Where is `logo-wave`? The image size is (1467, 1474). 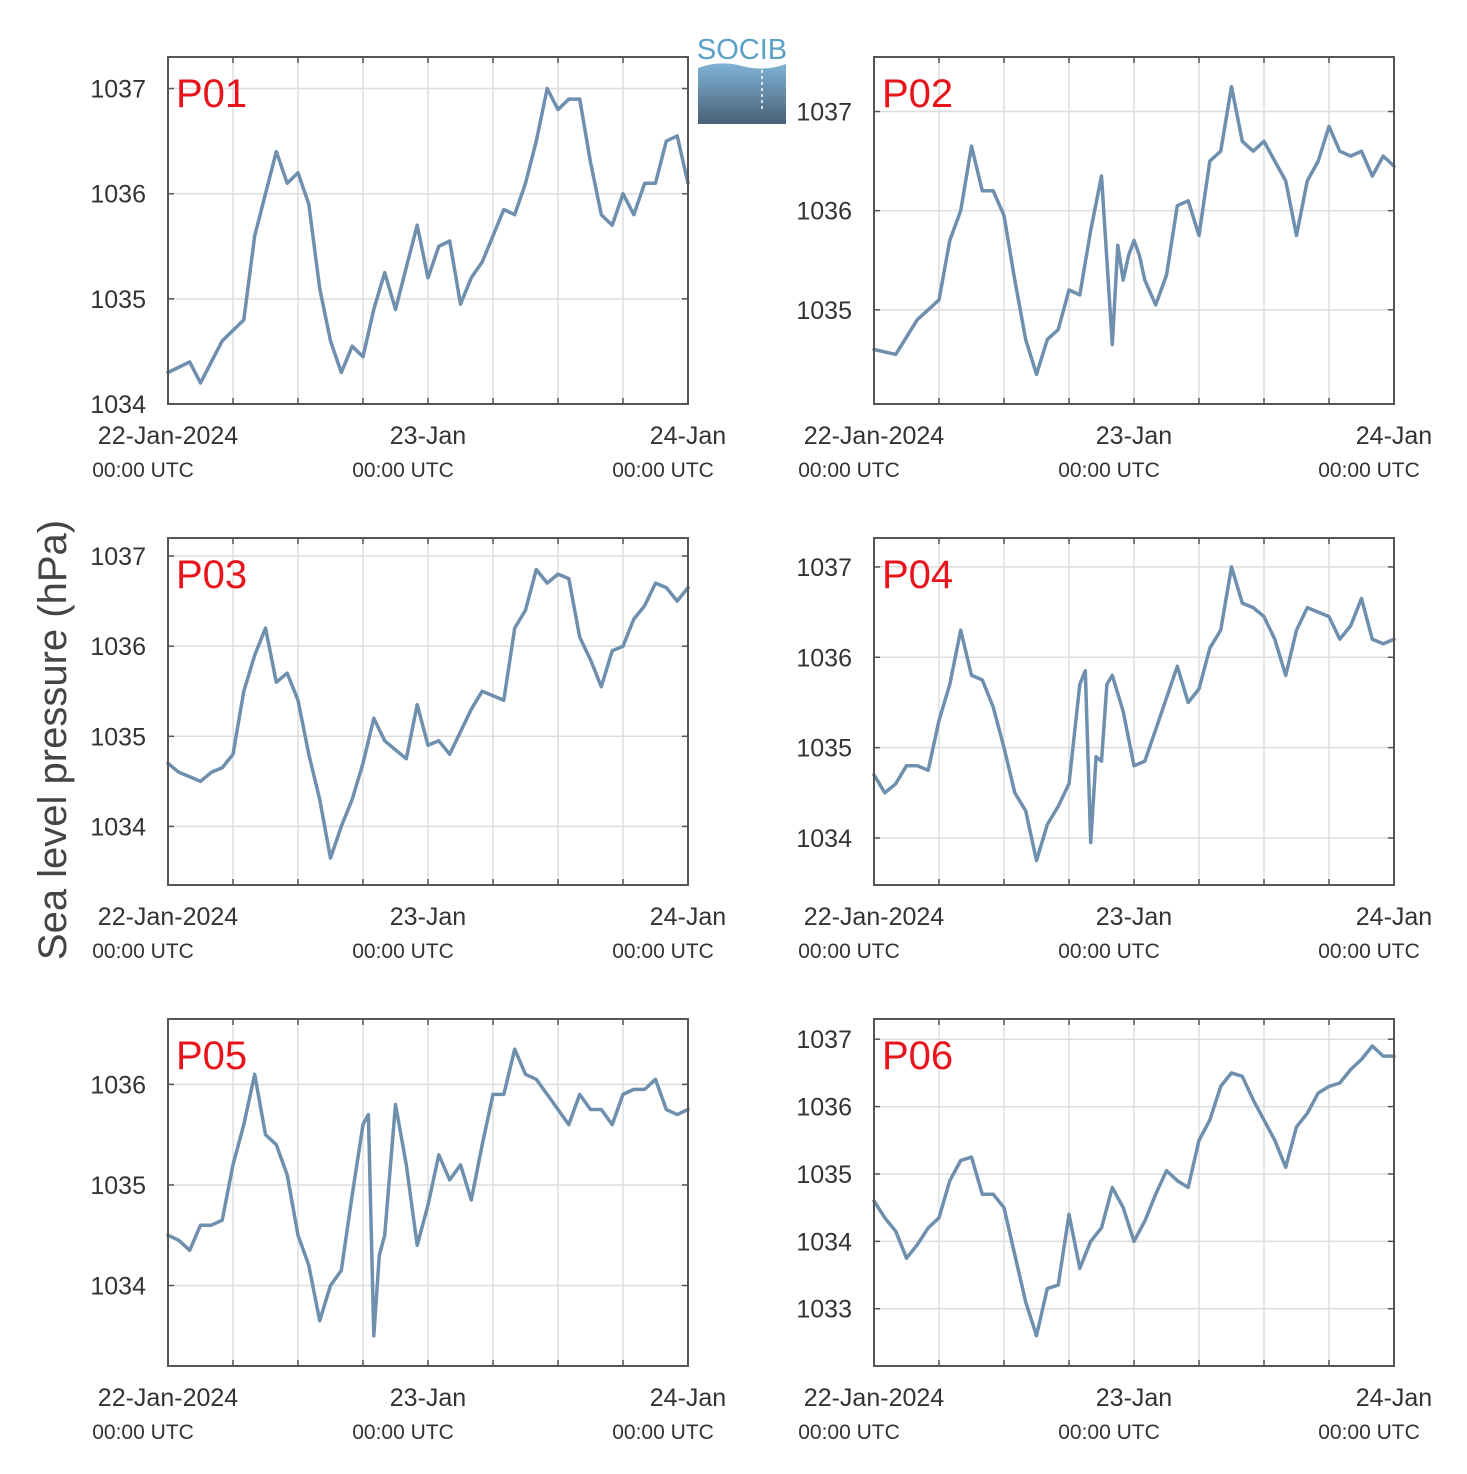 logo-wave is located at coordinates (742, 93).